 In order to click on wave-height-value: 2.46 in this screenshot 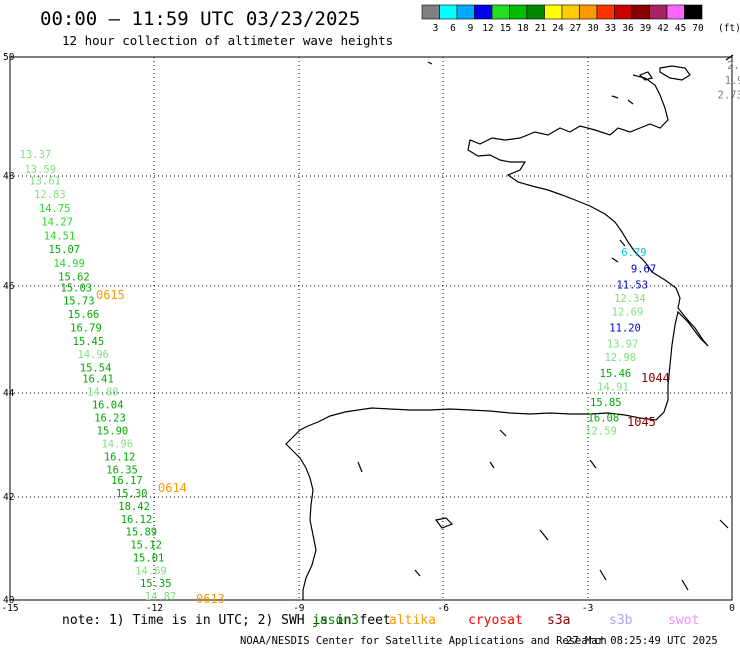, I will do `click(733, 66)`.